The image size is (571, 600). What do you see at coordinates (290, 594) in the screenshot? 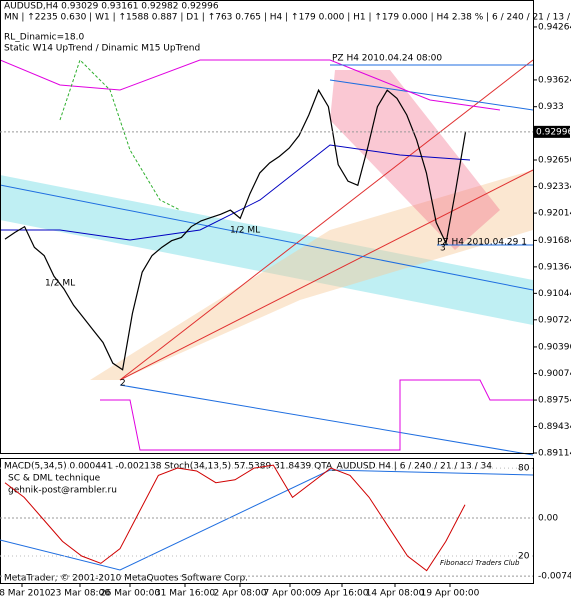
I see `x-tick-label: 7 Apr 00:00` at bounding box center [290, 594].